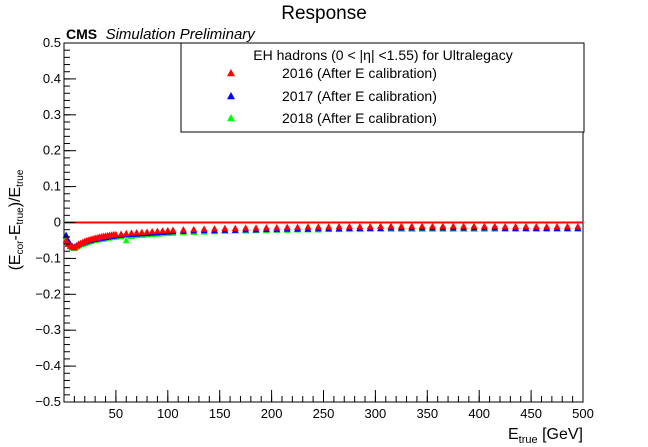  I want to click on y-axis-title-part: -E, so click(15, 233).